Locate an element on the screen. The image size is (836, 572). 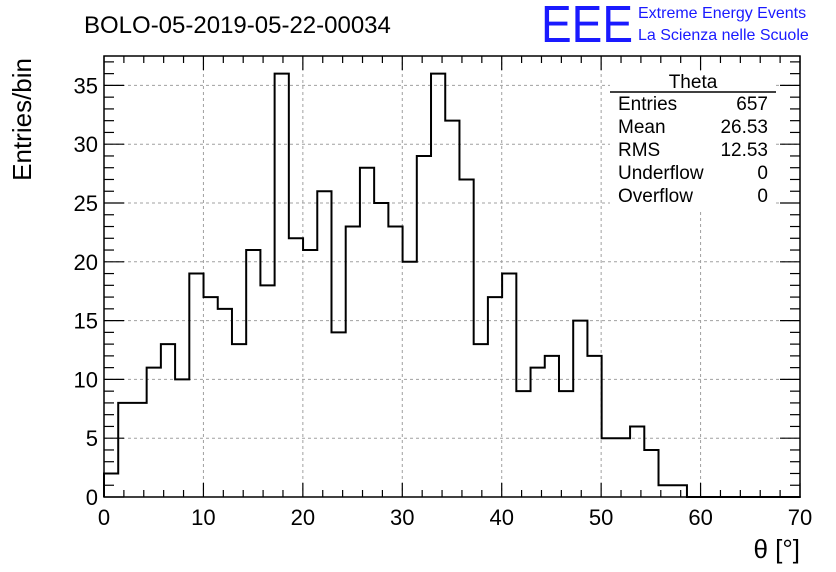
x-tick-label: 50 is located at coordinates (601, 517).